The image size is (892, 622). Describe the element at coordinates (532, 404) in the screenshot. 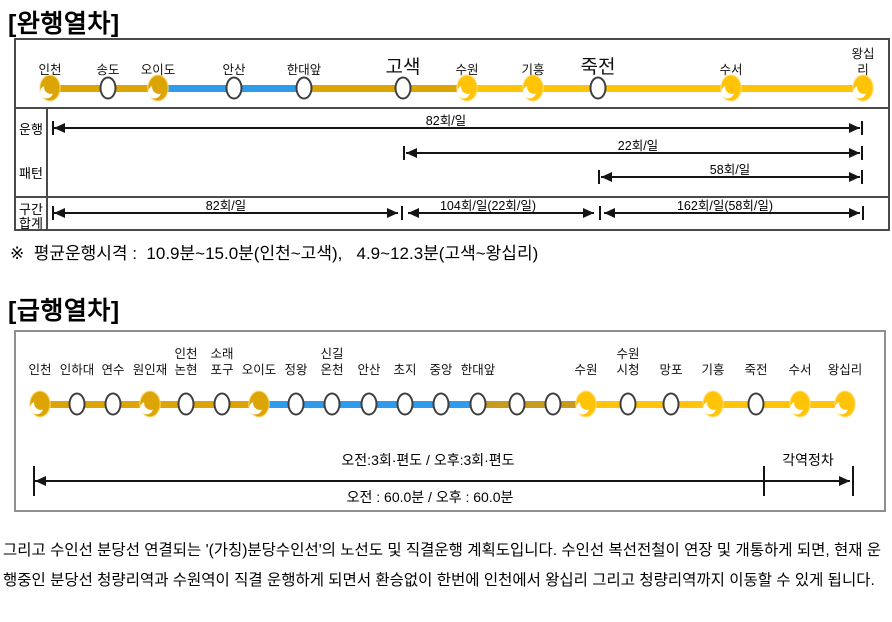

I see `line-segment-construction_gold` at that location.